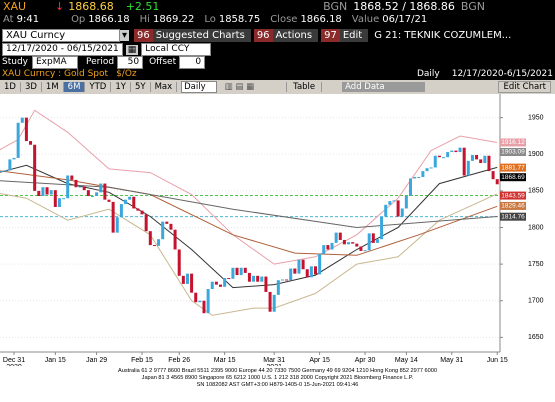  What do you see at coordinates (8, 19) in the screenshot?
I see `label: At` at bounding box center [8, 19].